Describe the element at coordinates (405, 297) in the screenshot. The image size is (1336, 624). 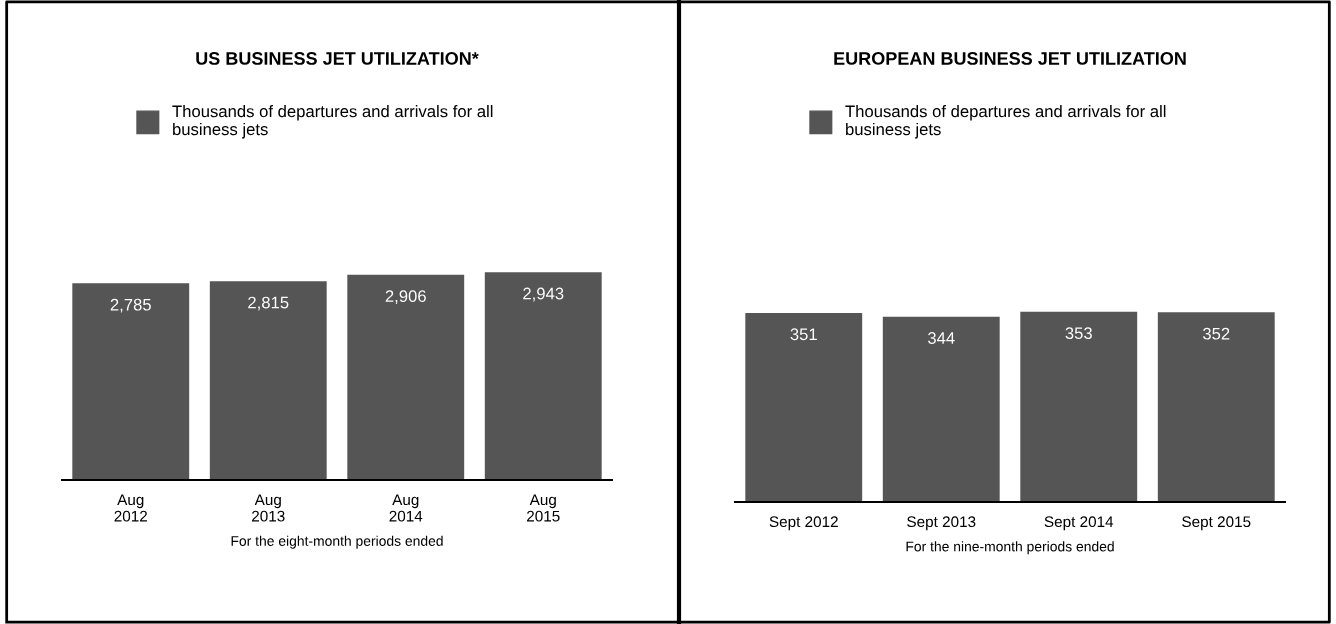
I see `data-label: 2,906` at that location.